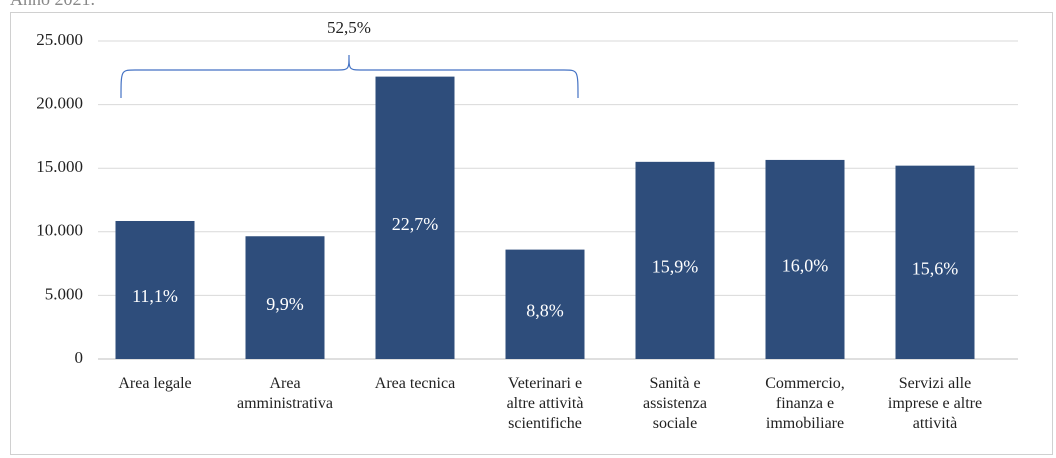 The height and width of the screenshot is (458, 1056). What do you see at coordinates (64, 293) in the screenshot?
I see `y-tick-label: 5.000` at bounding box center [64, 293].